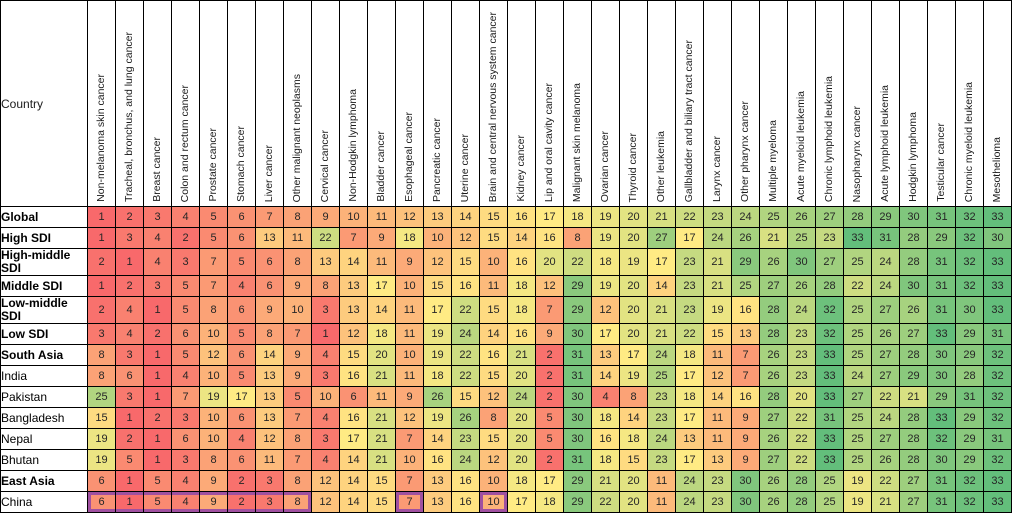  What do you see at coordinates (997, 262) in the screenshot?
I see `rank-cell: 33` at bounding box center [997, 262].